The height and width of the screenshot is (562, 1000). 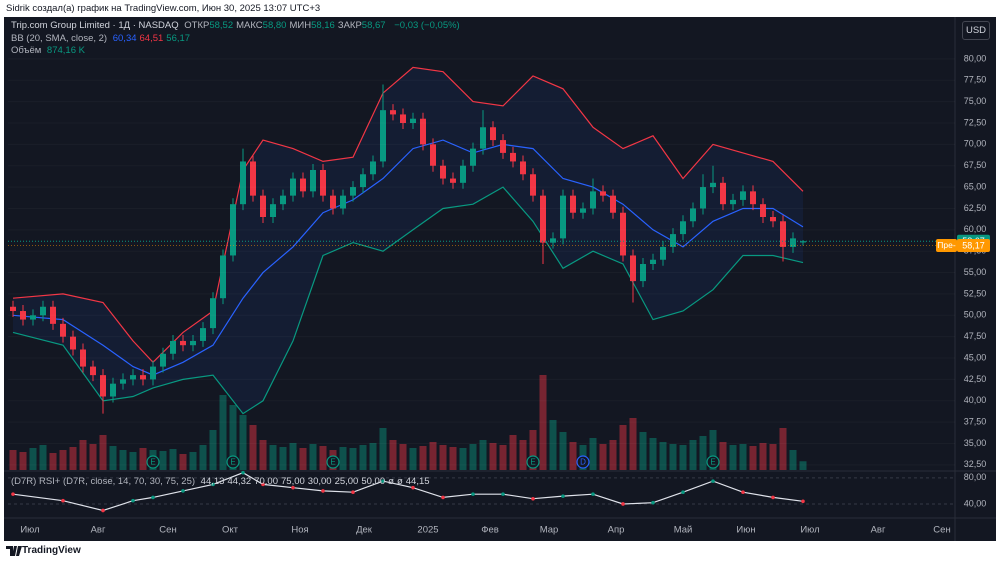 I want to click on y-tick-label: 62,50, so click(x=975, y=208).